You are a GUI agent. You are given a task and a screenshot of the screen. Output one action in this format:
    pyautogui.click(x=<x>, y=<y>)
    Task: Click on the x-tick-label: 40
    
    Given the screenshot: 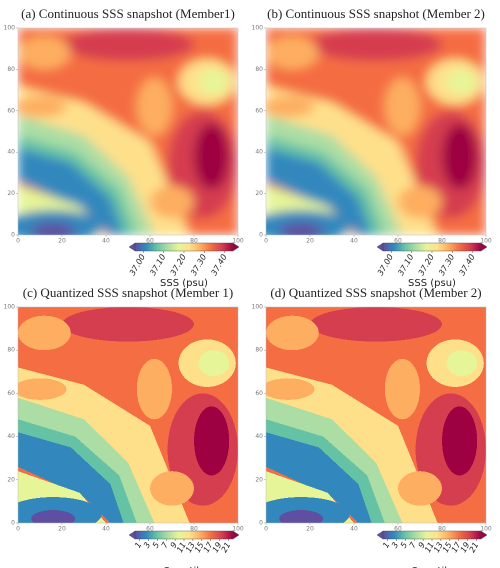 What is the action you would take?
    pyautogui.click(x=106, y=241)
    